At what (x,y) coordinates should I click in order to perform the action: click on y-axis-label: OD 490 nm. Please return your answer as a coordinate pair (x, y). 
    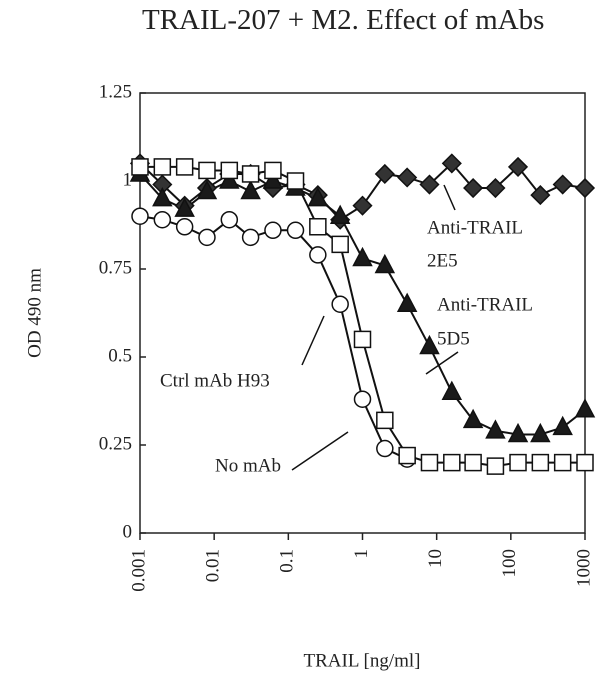
    Looking at the image, I should click on (34, 313).